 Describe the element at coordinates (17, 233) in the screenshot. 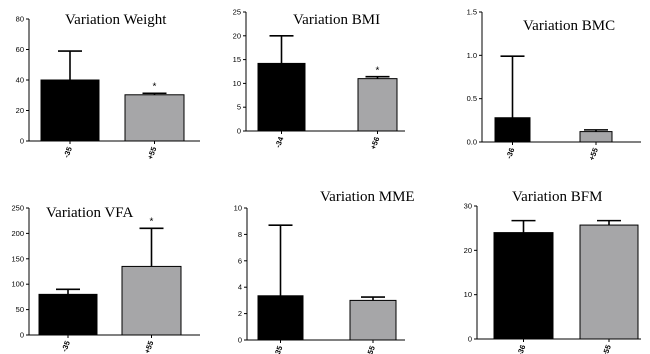

I see `y-tick-label: 200` at that location.